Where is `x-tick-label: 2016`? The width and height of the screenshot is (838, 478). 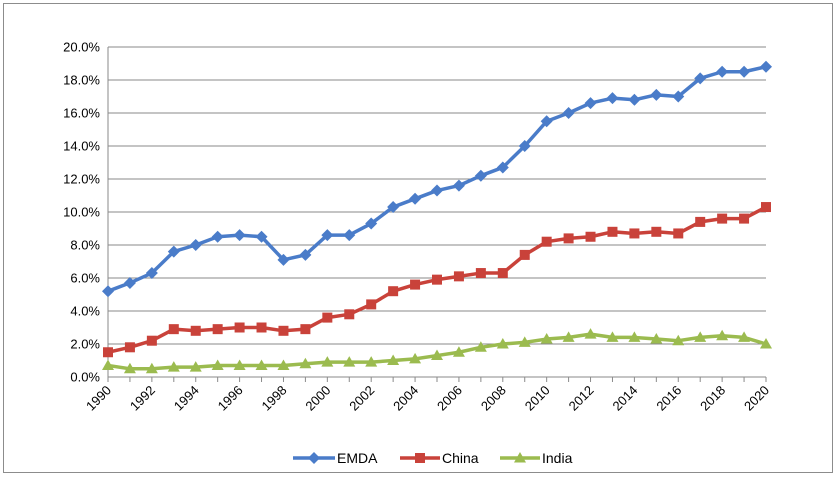
x-tick-label: 2016 is located at coordinates (668, 398).